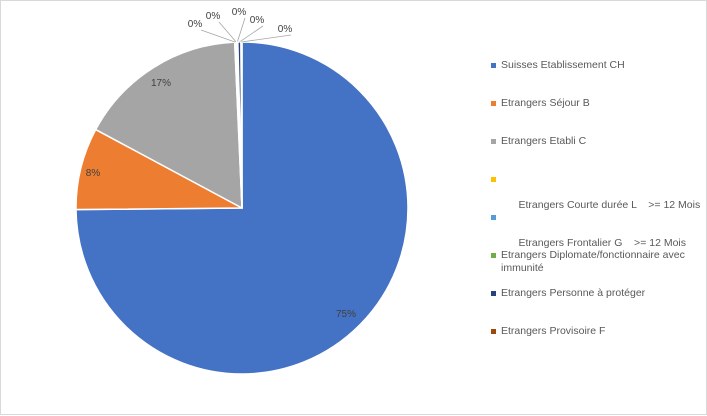  What do you see at coordinates (257, 20) in the screenshot?
I see `data-label-personne-a-proteger: 0%` at bounding box center [257, 20].